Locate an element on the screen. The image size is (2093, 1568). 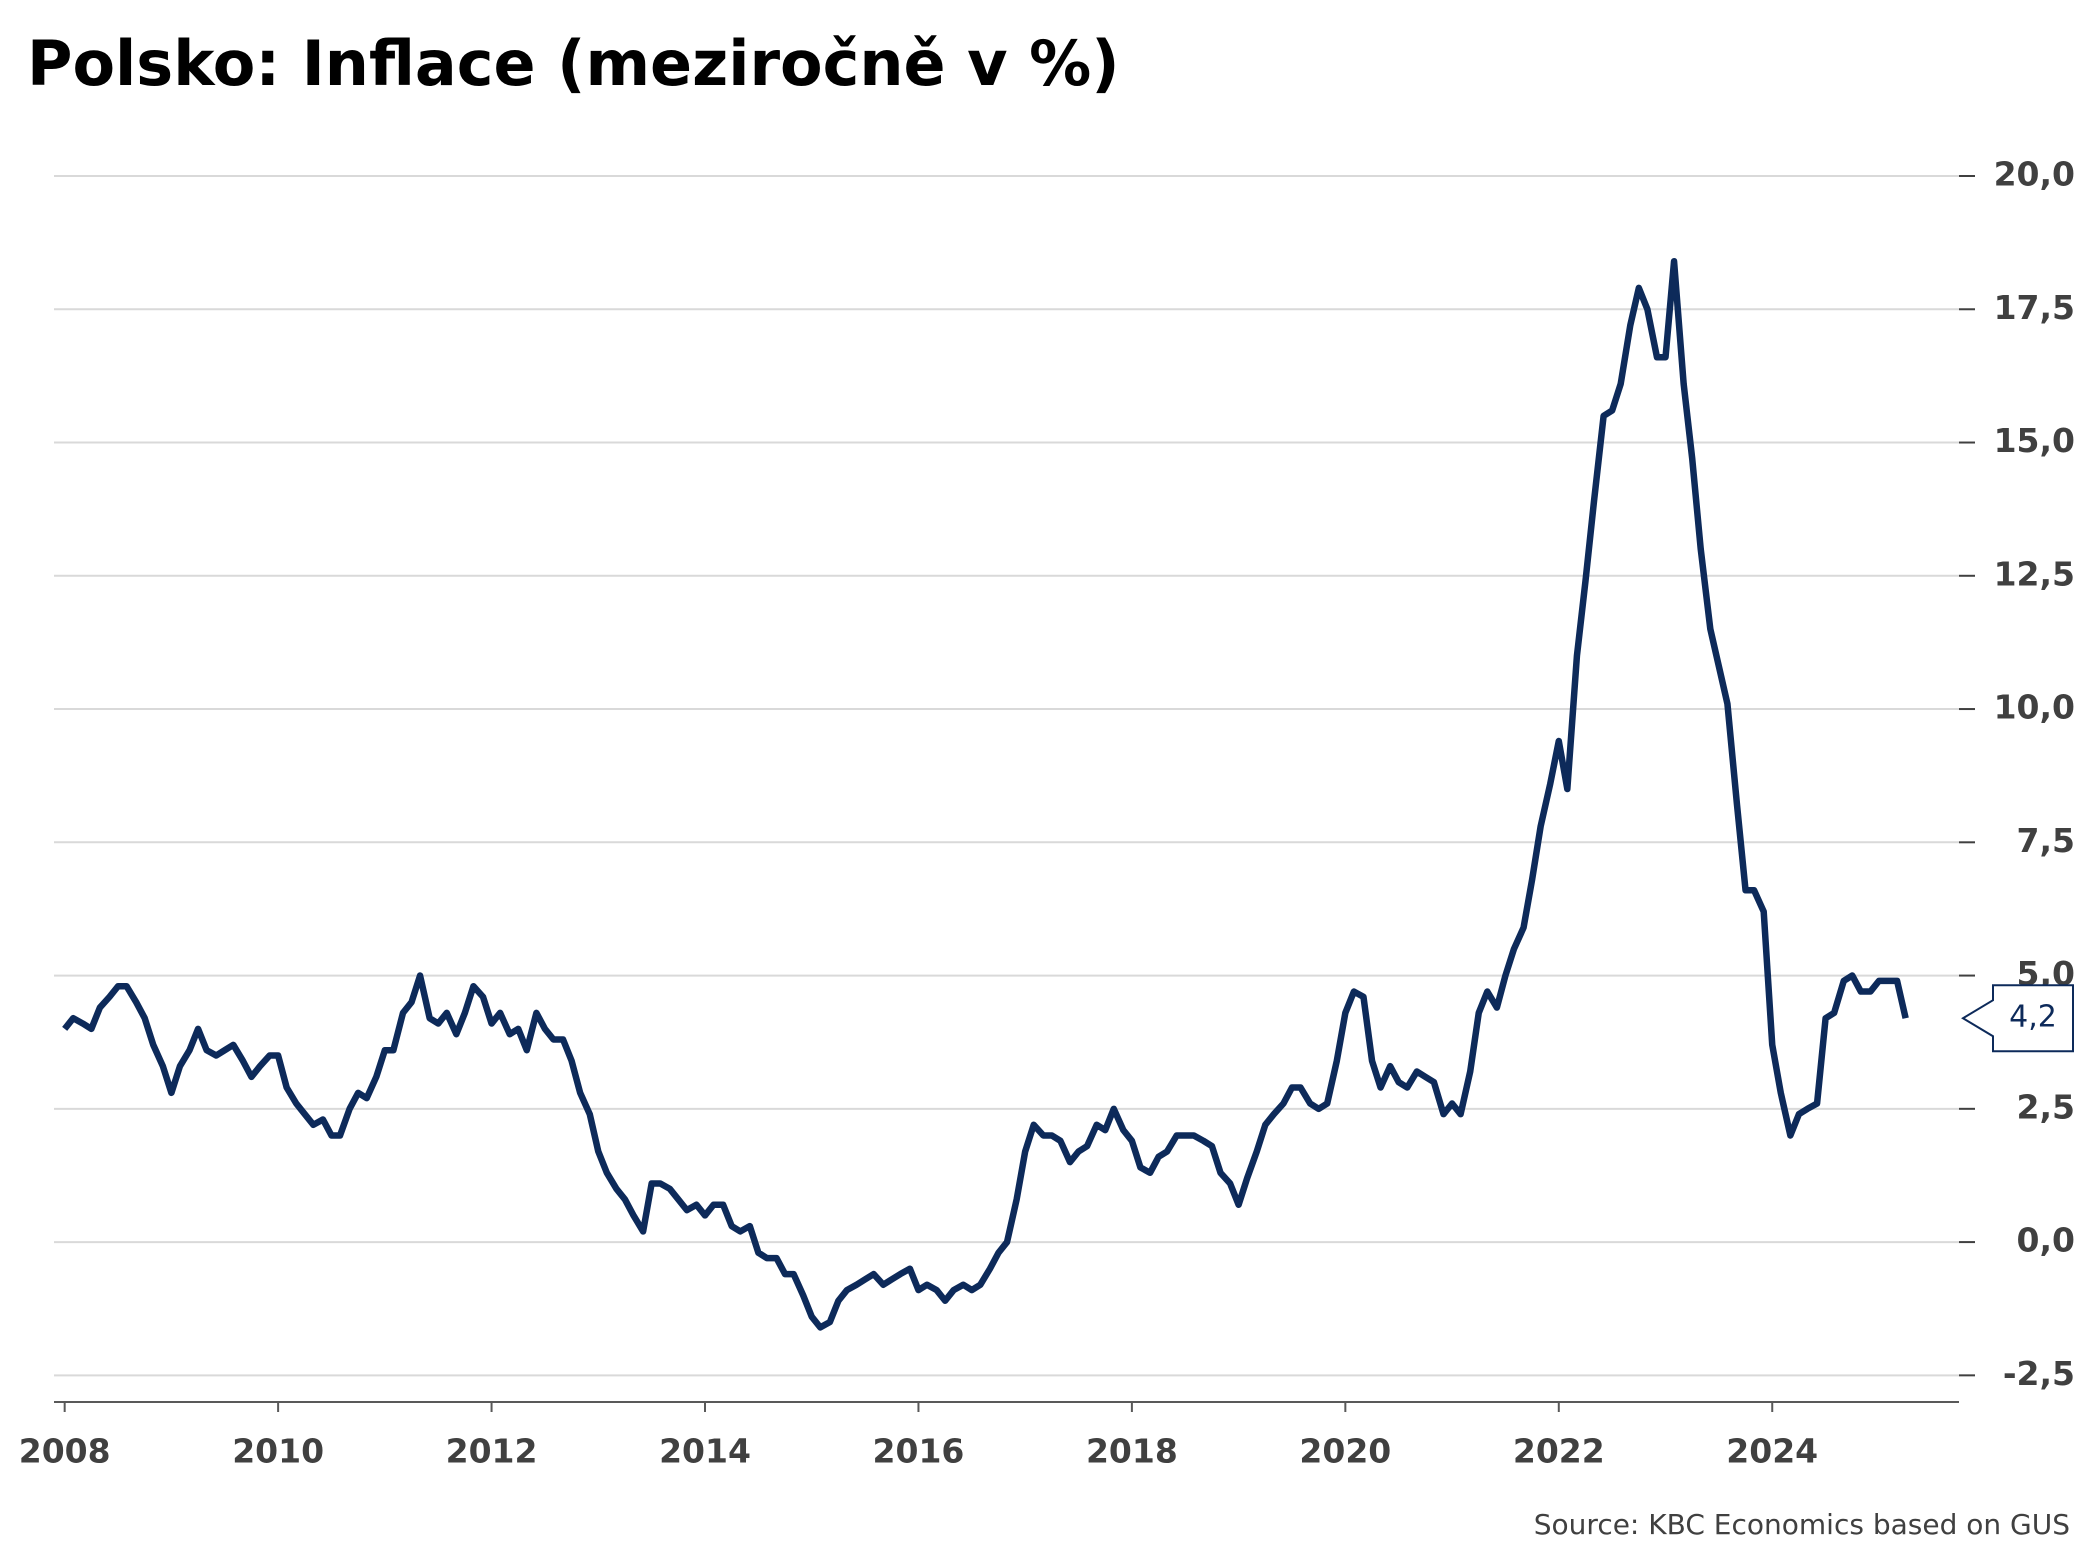
value-label: 4,2 is located at coordinates (2033, 1017).